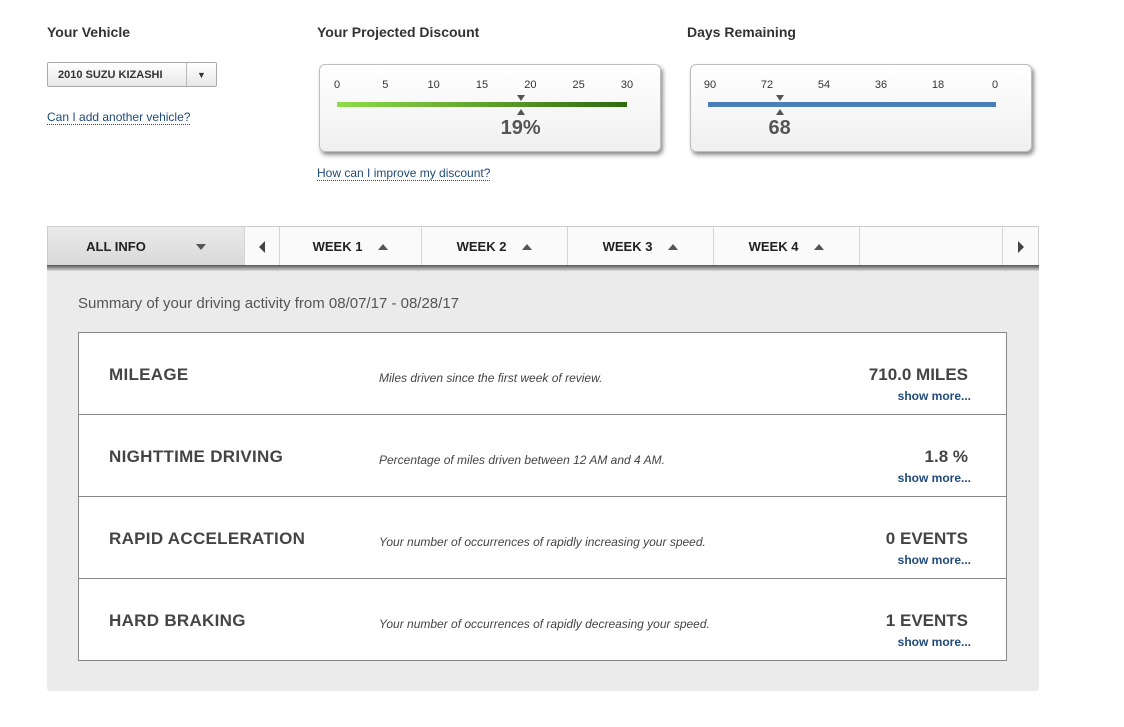 This screenshot has height=727, width=1124. I want to click on tab-empty, so click(931, 246).